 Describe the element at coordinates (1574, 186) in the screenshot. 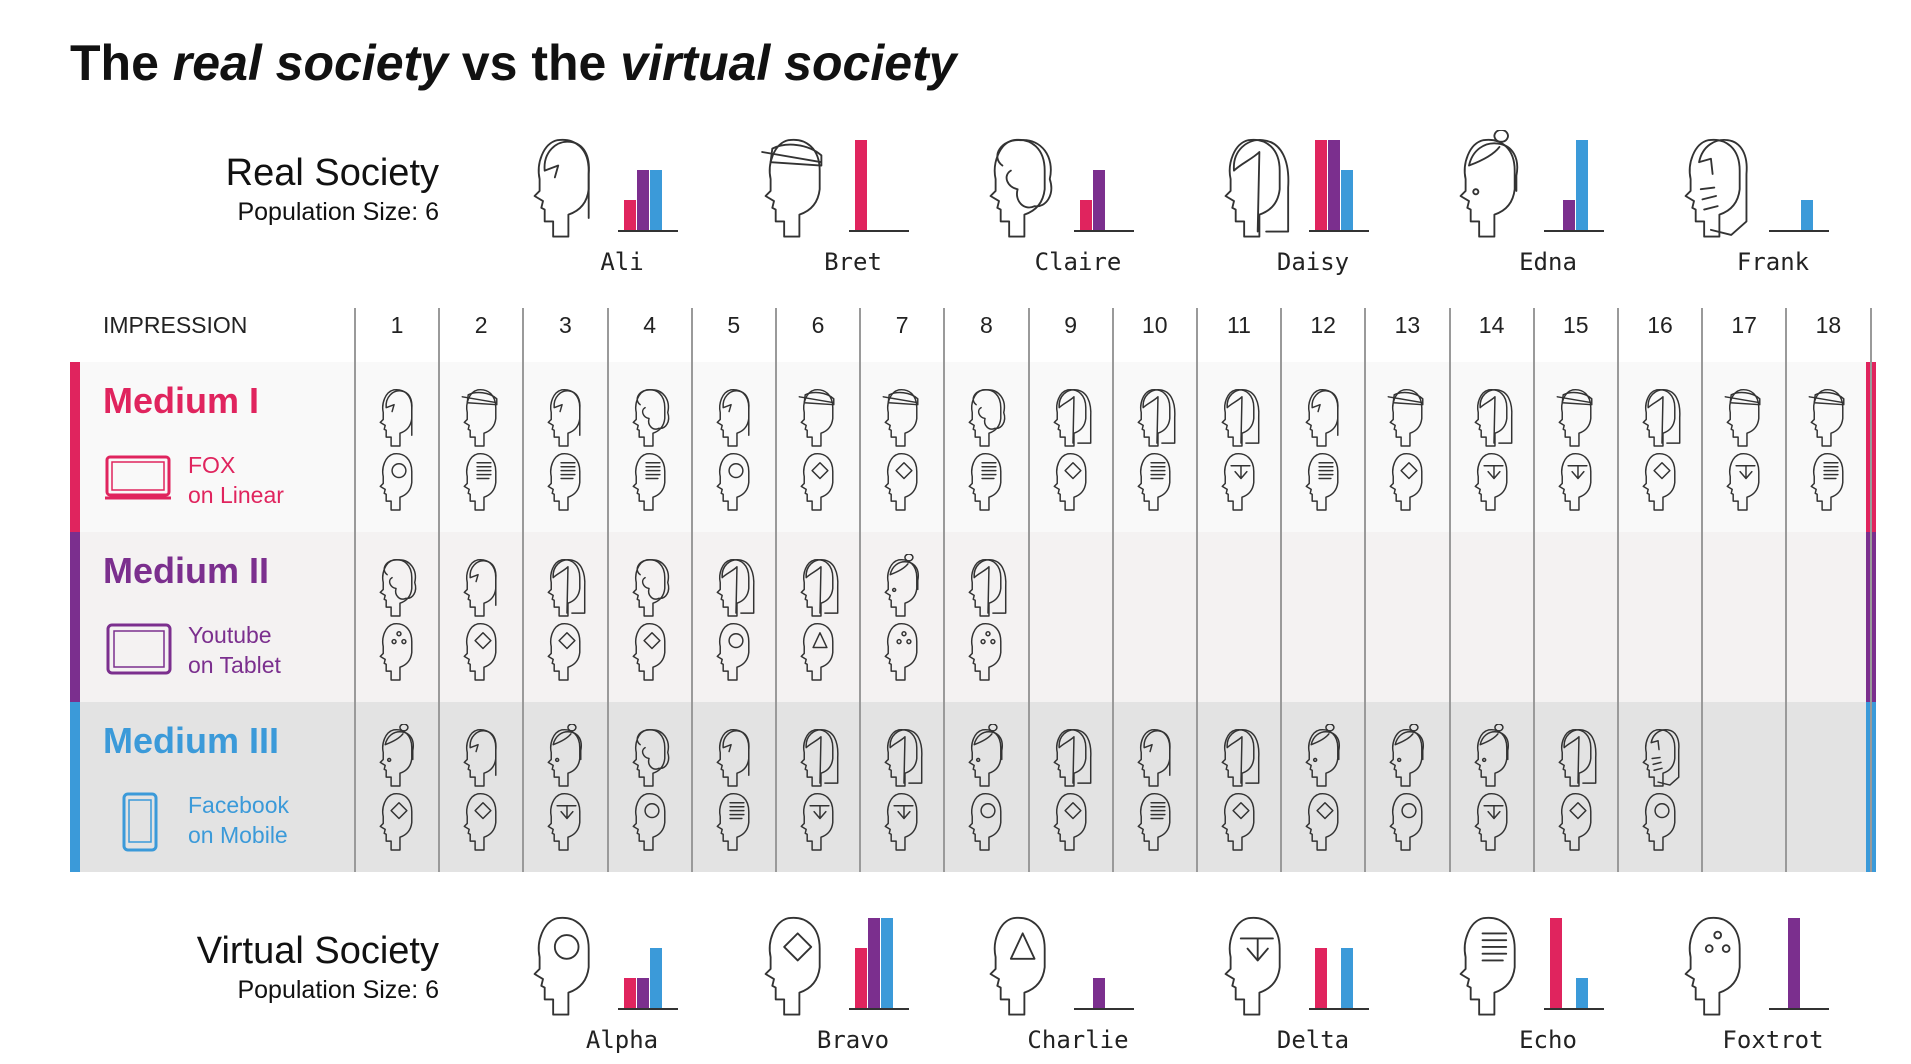

I see `edna-bar-chart` at that location.